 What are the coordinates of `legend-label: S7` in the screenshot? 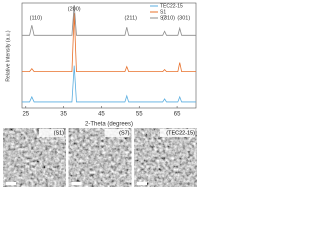 It's located at (163, 18).